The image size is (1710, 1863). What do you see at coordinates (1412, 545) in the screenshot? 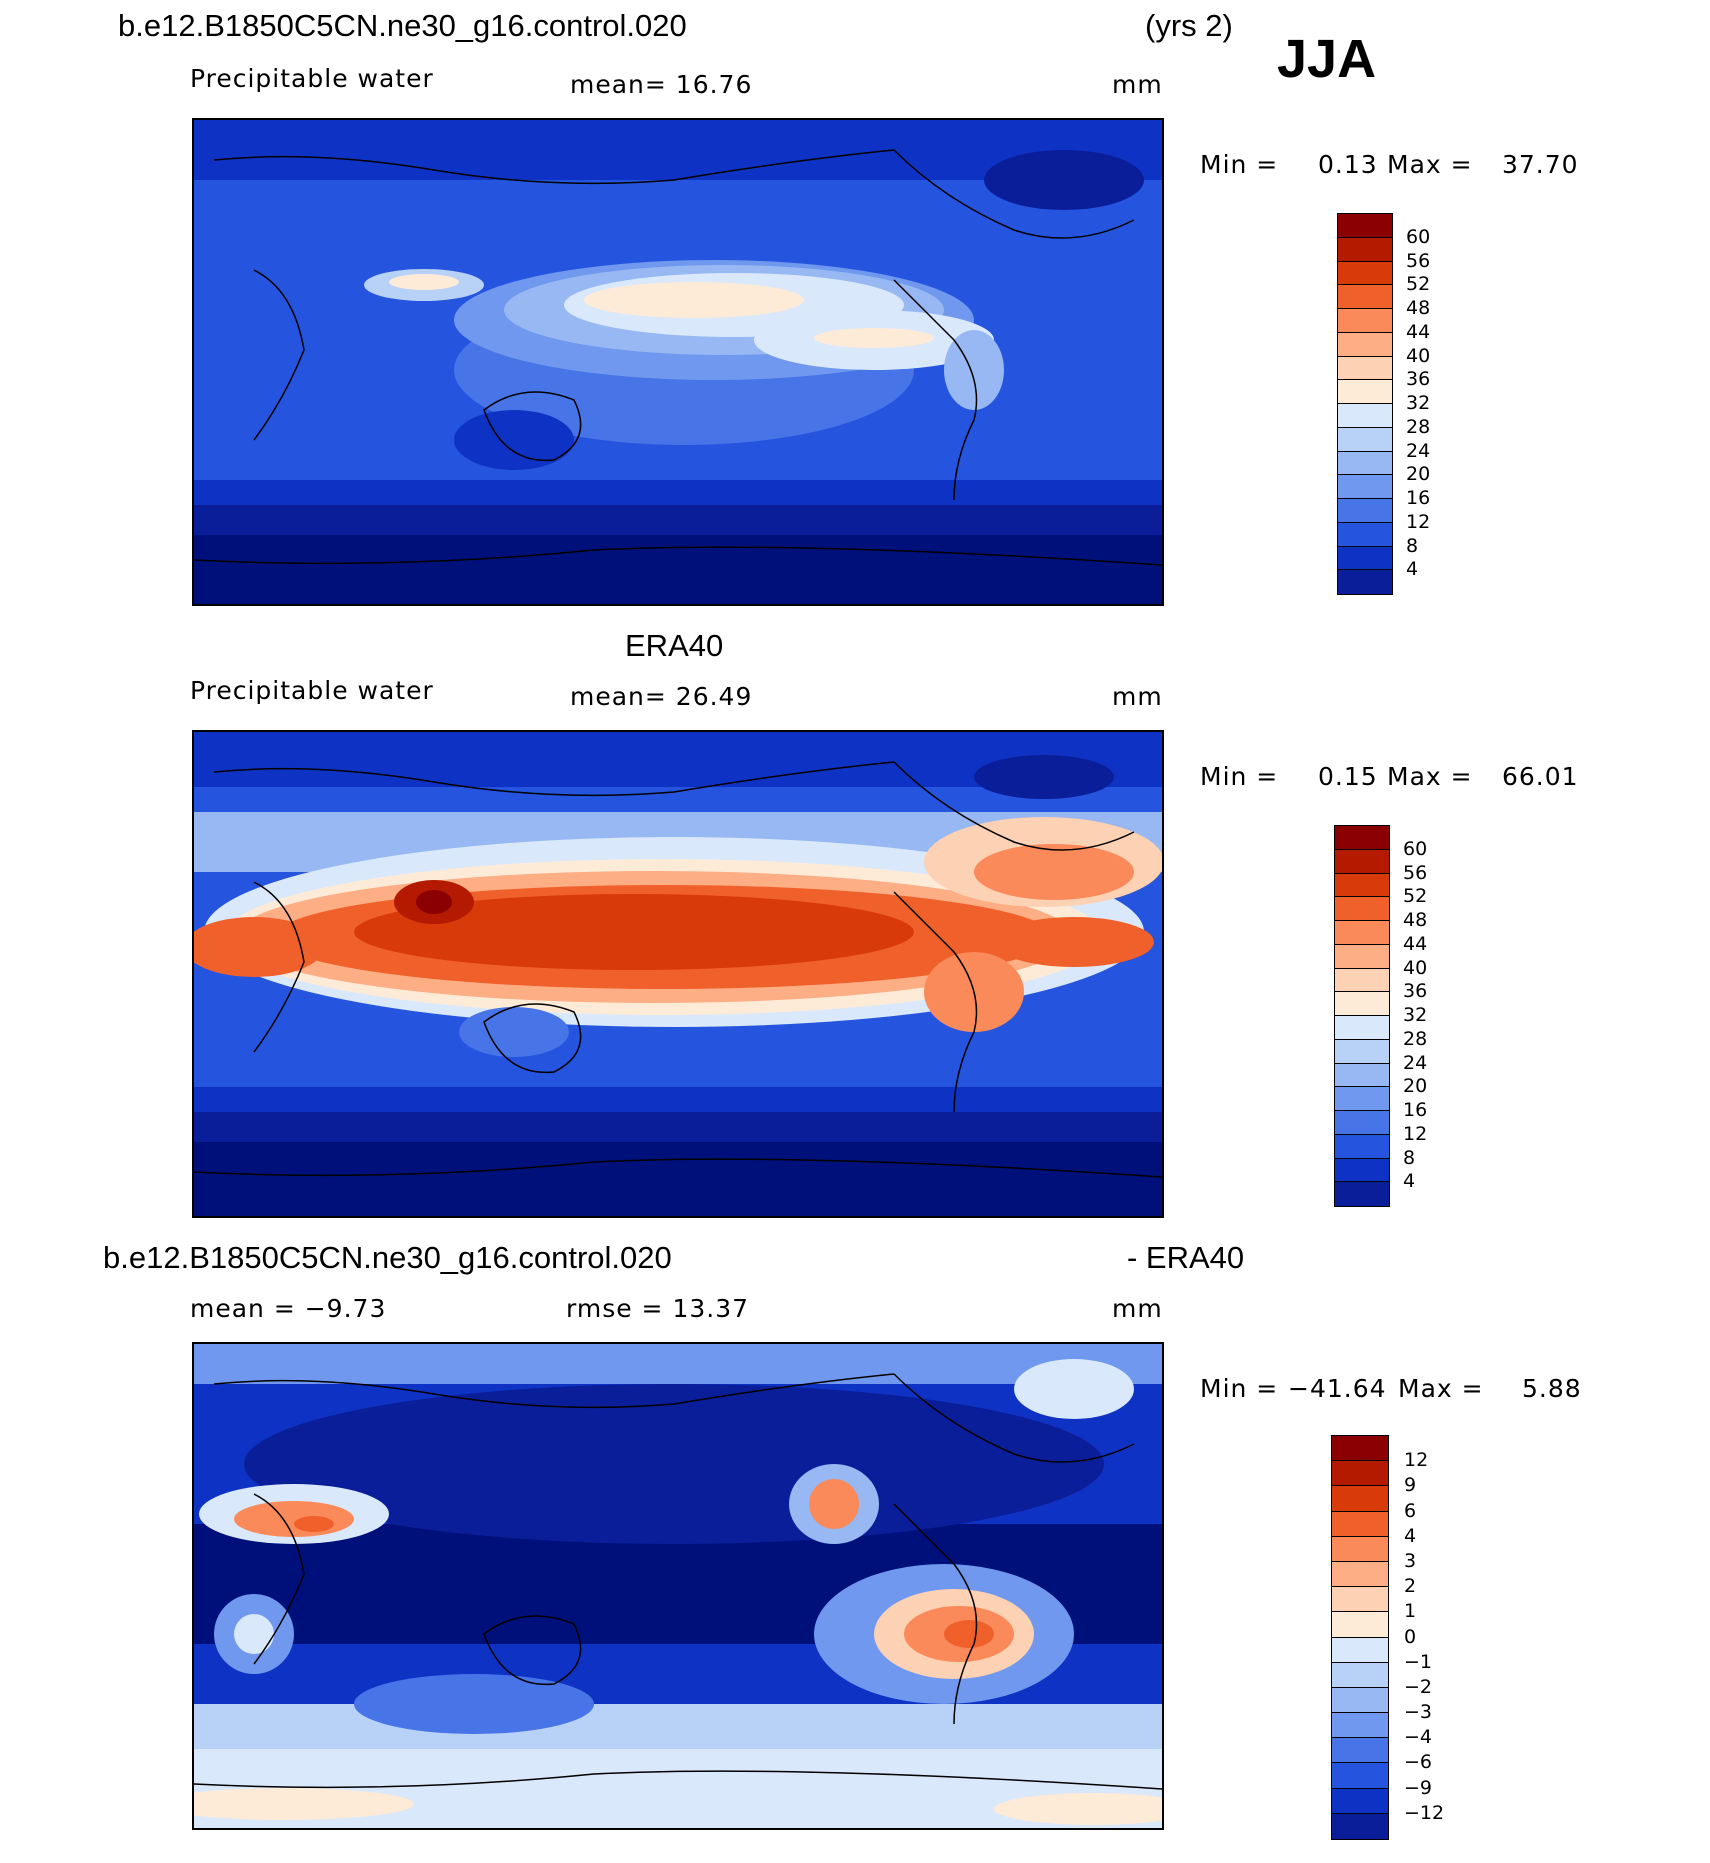
I see `colorbar-tick-label: 8` at bounding box center [1412, 545].